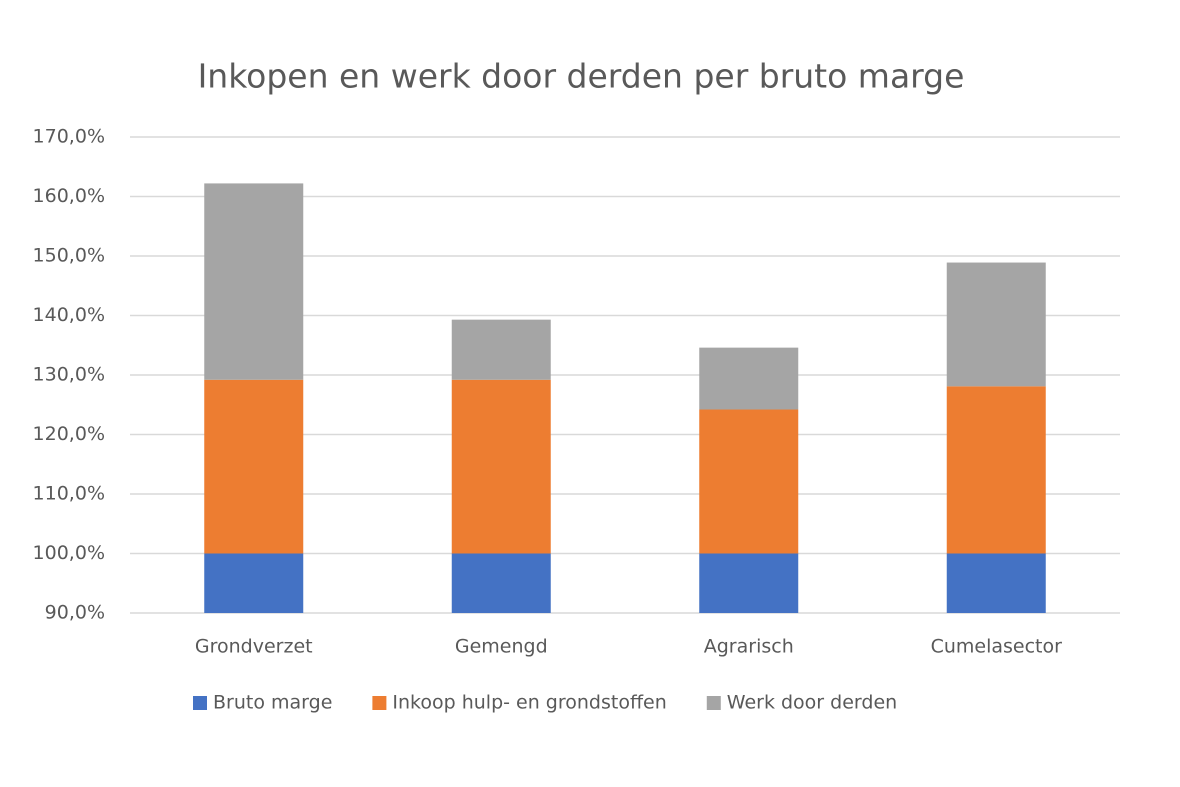  Describe the element at coordinates (272, 703) in the screenshot. I see `legend-label: Bruto marge` at that location.